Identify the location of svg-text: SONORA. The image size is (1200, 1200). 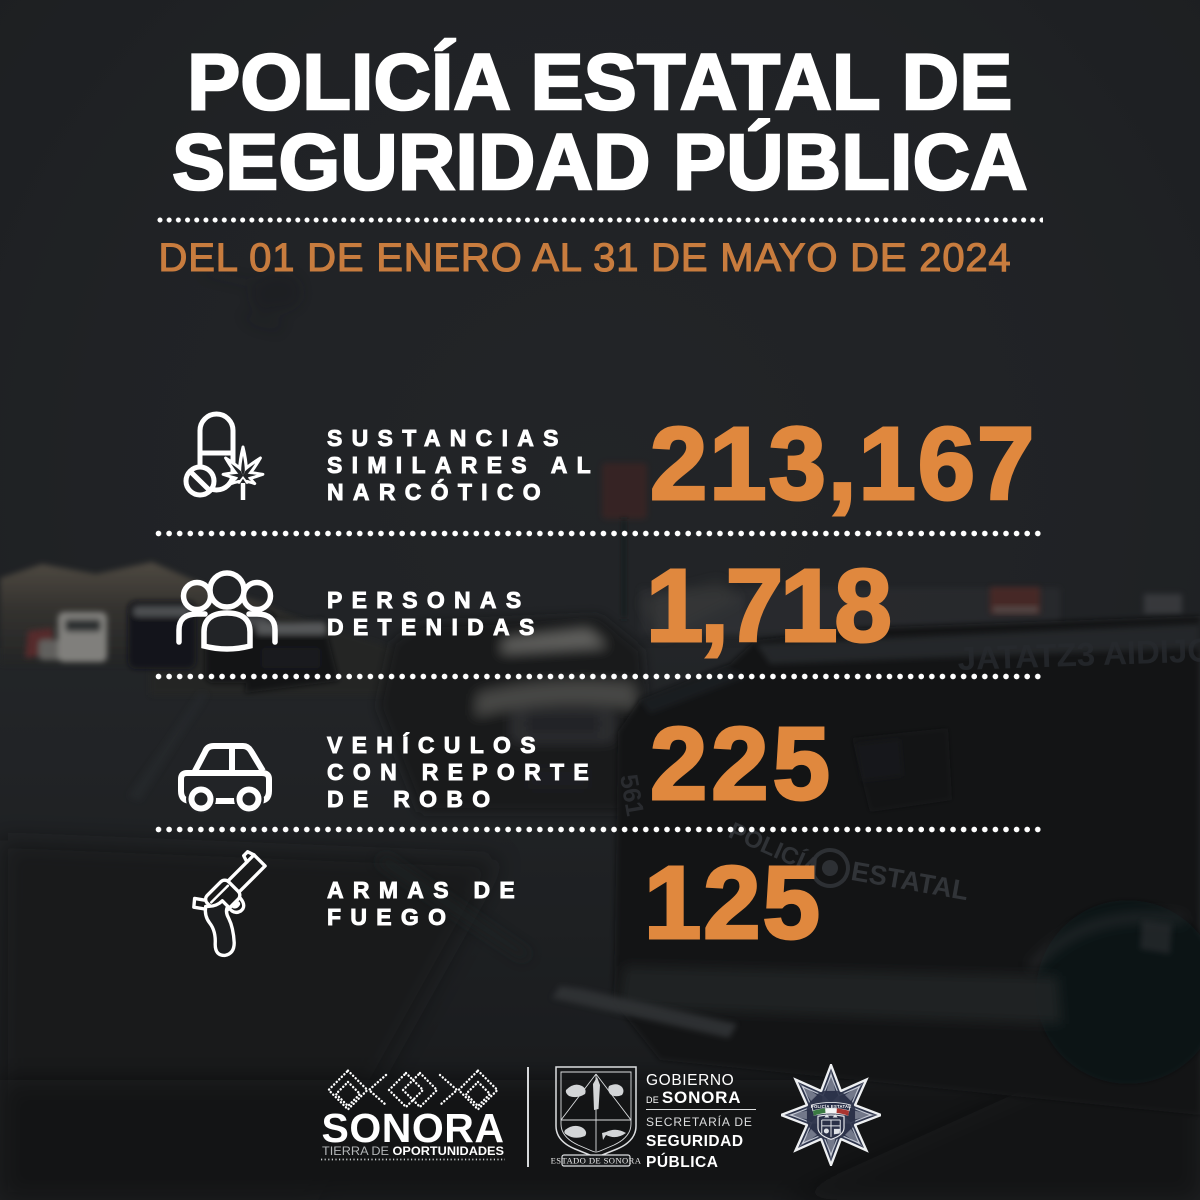
(413, 1128).